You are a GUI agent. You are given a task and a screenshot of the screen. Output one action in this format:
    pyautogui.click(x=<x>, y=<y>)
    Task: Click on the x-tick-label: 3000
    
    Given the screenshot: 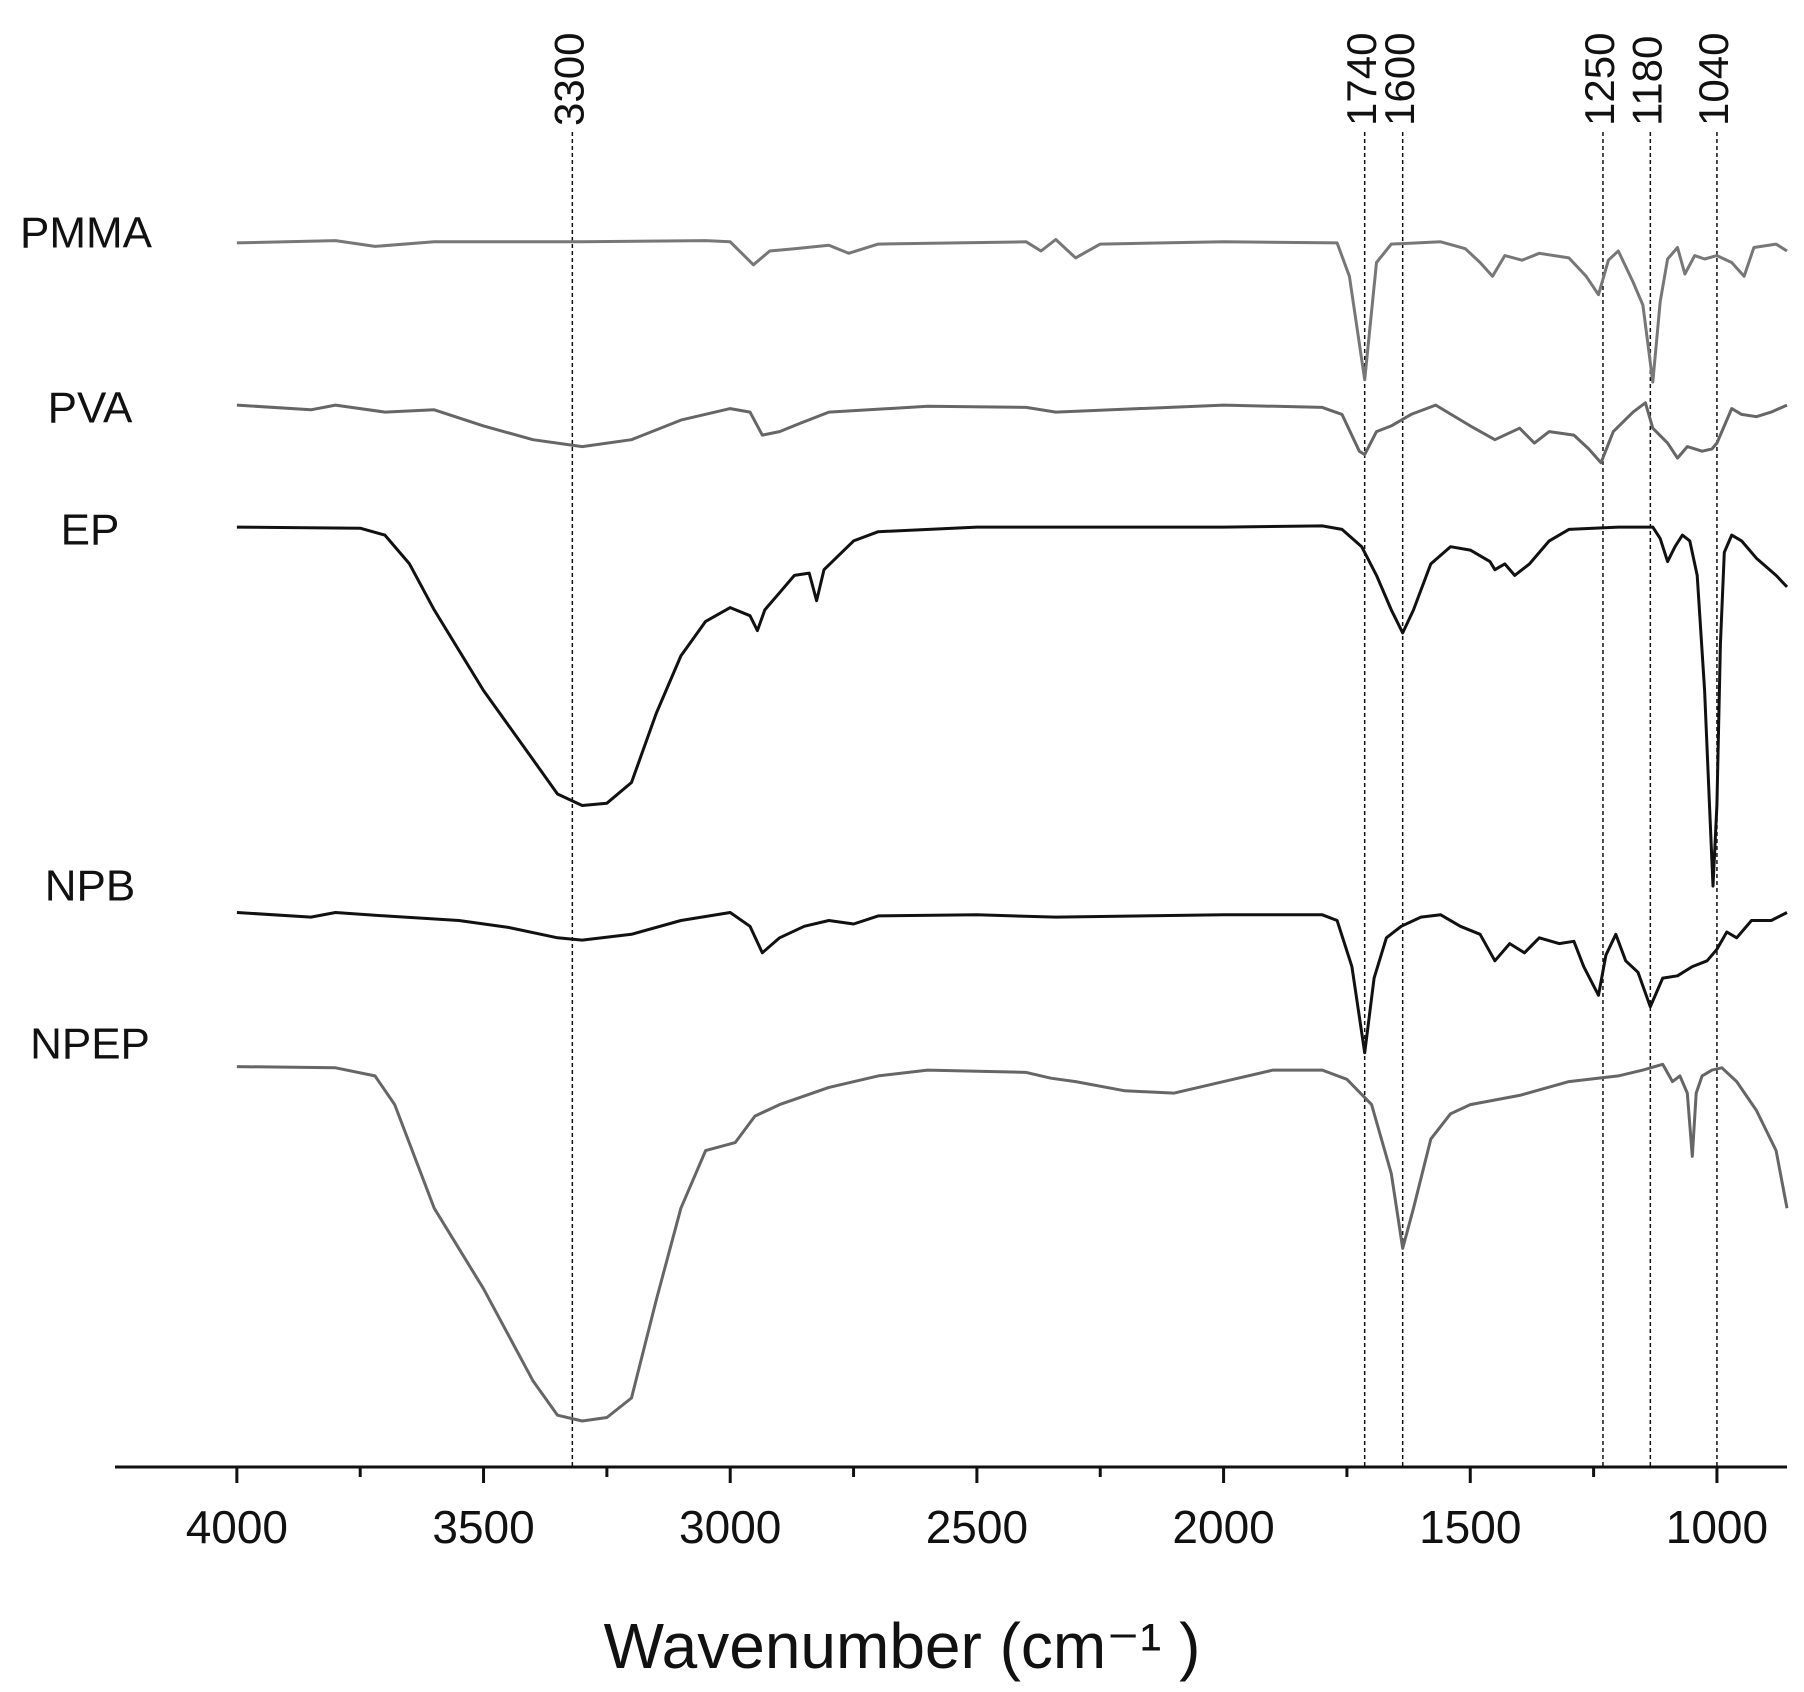 What is the action you would take?
    pyautogui.click(x=730, y=1527)
    